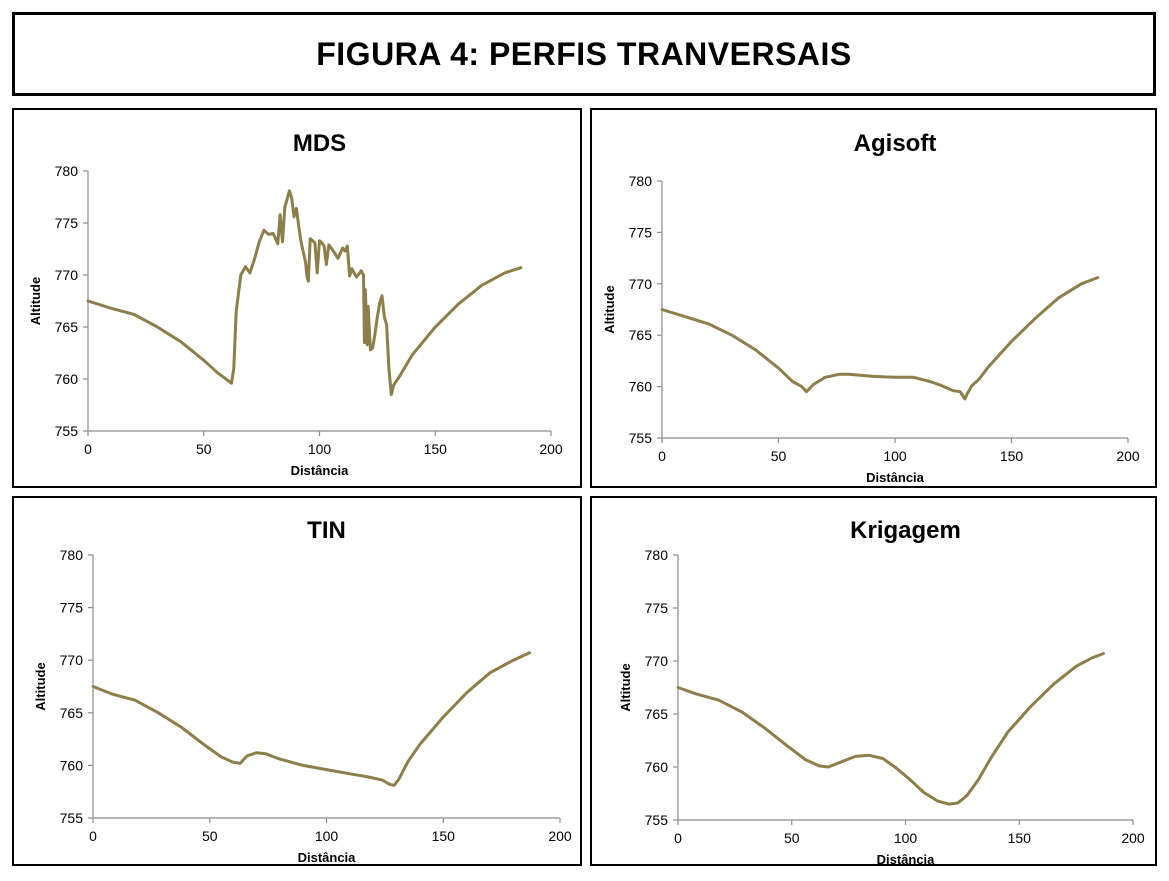 This screenshot has width=1169, height=881. I want to click on chart-title: TIN, so click(326, 530).